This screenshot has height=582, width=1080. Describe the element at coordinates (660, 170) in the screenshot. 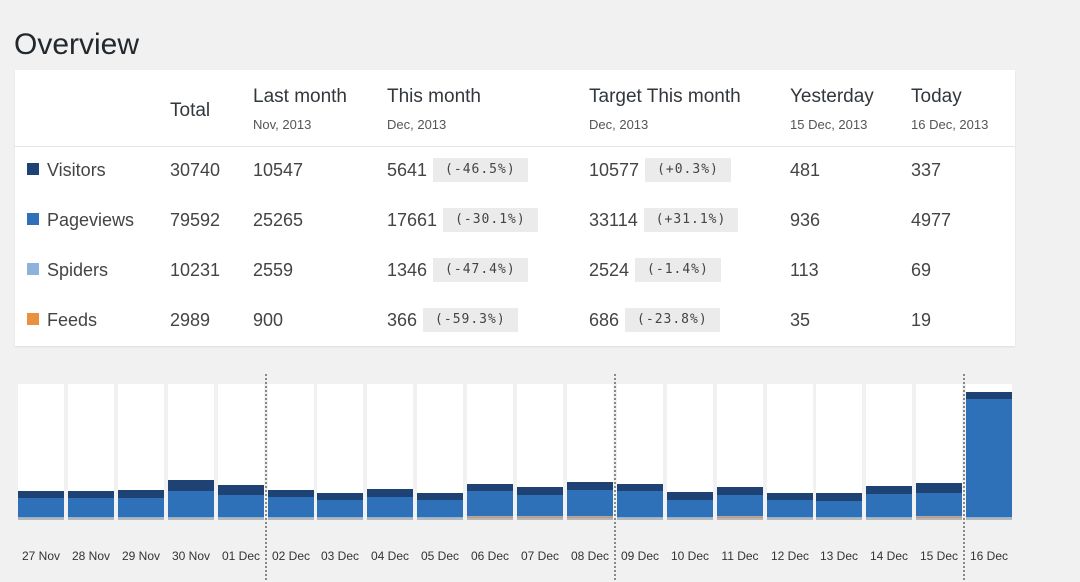

I see `cell-target: 10577 (+0.3%)` at that location.